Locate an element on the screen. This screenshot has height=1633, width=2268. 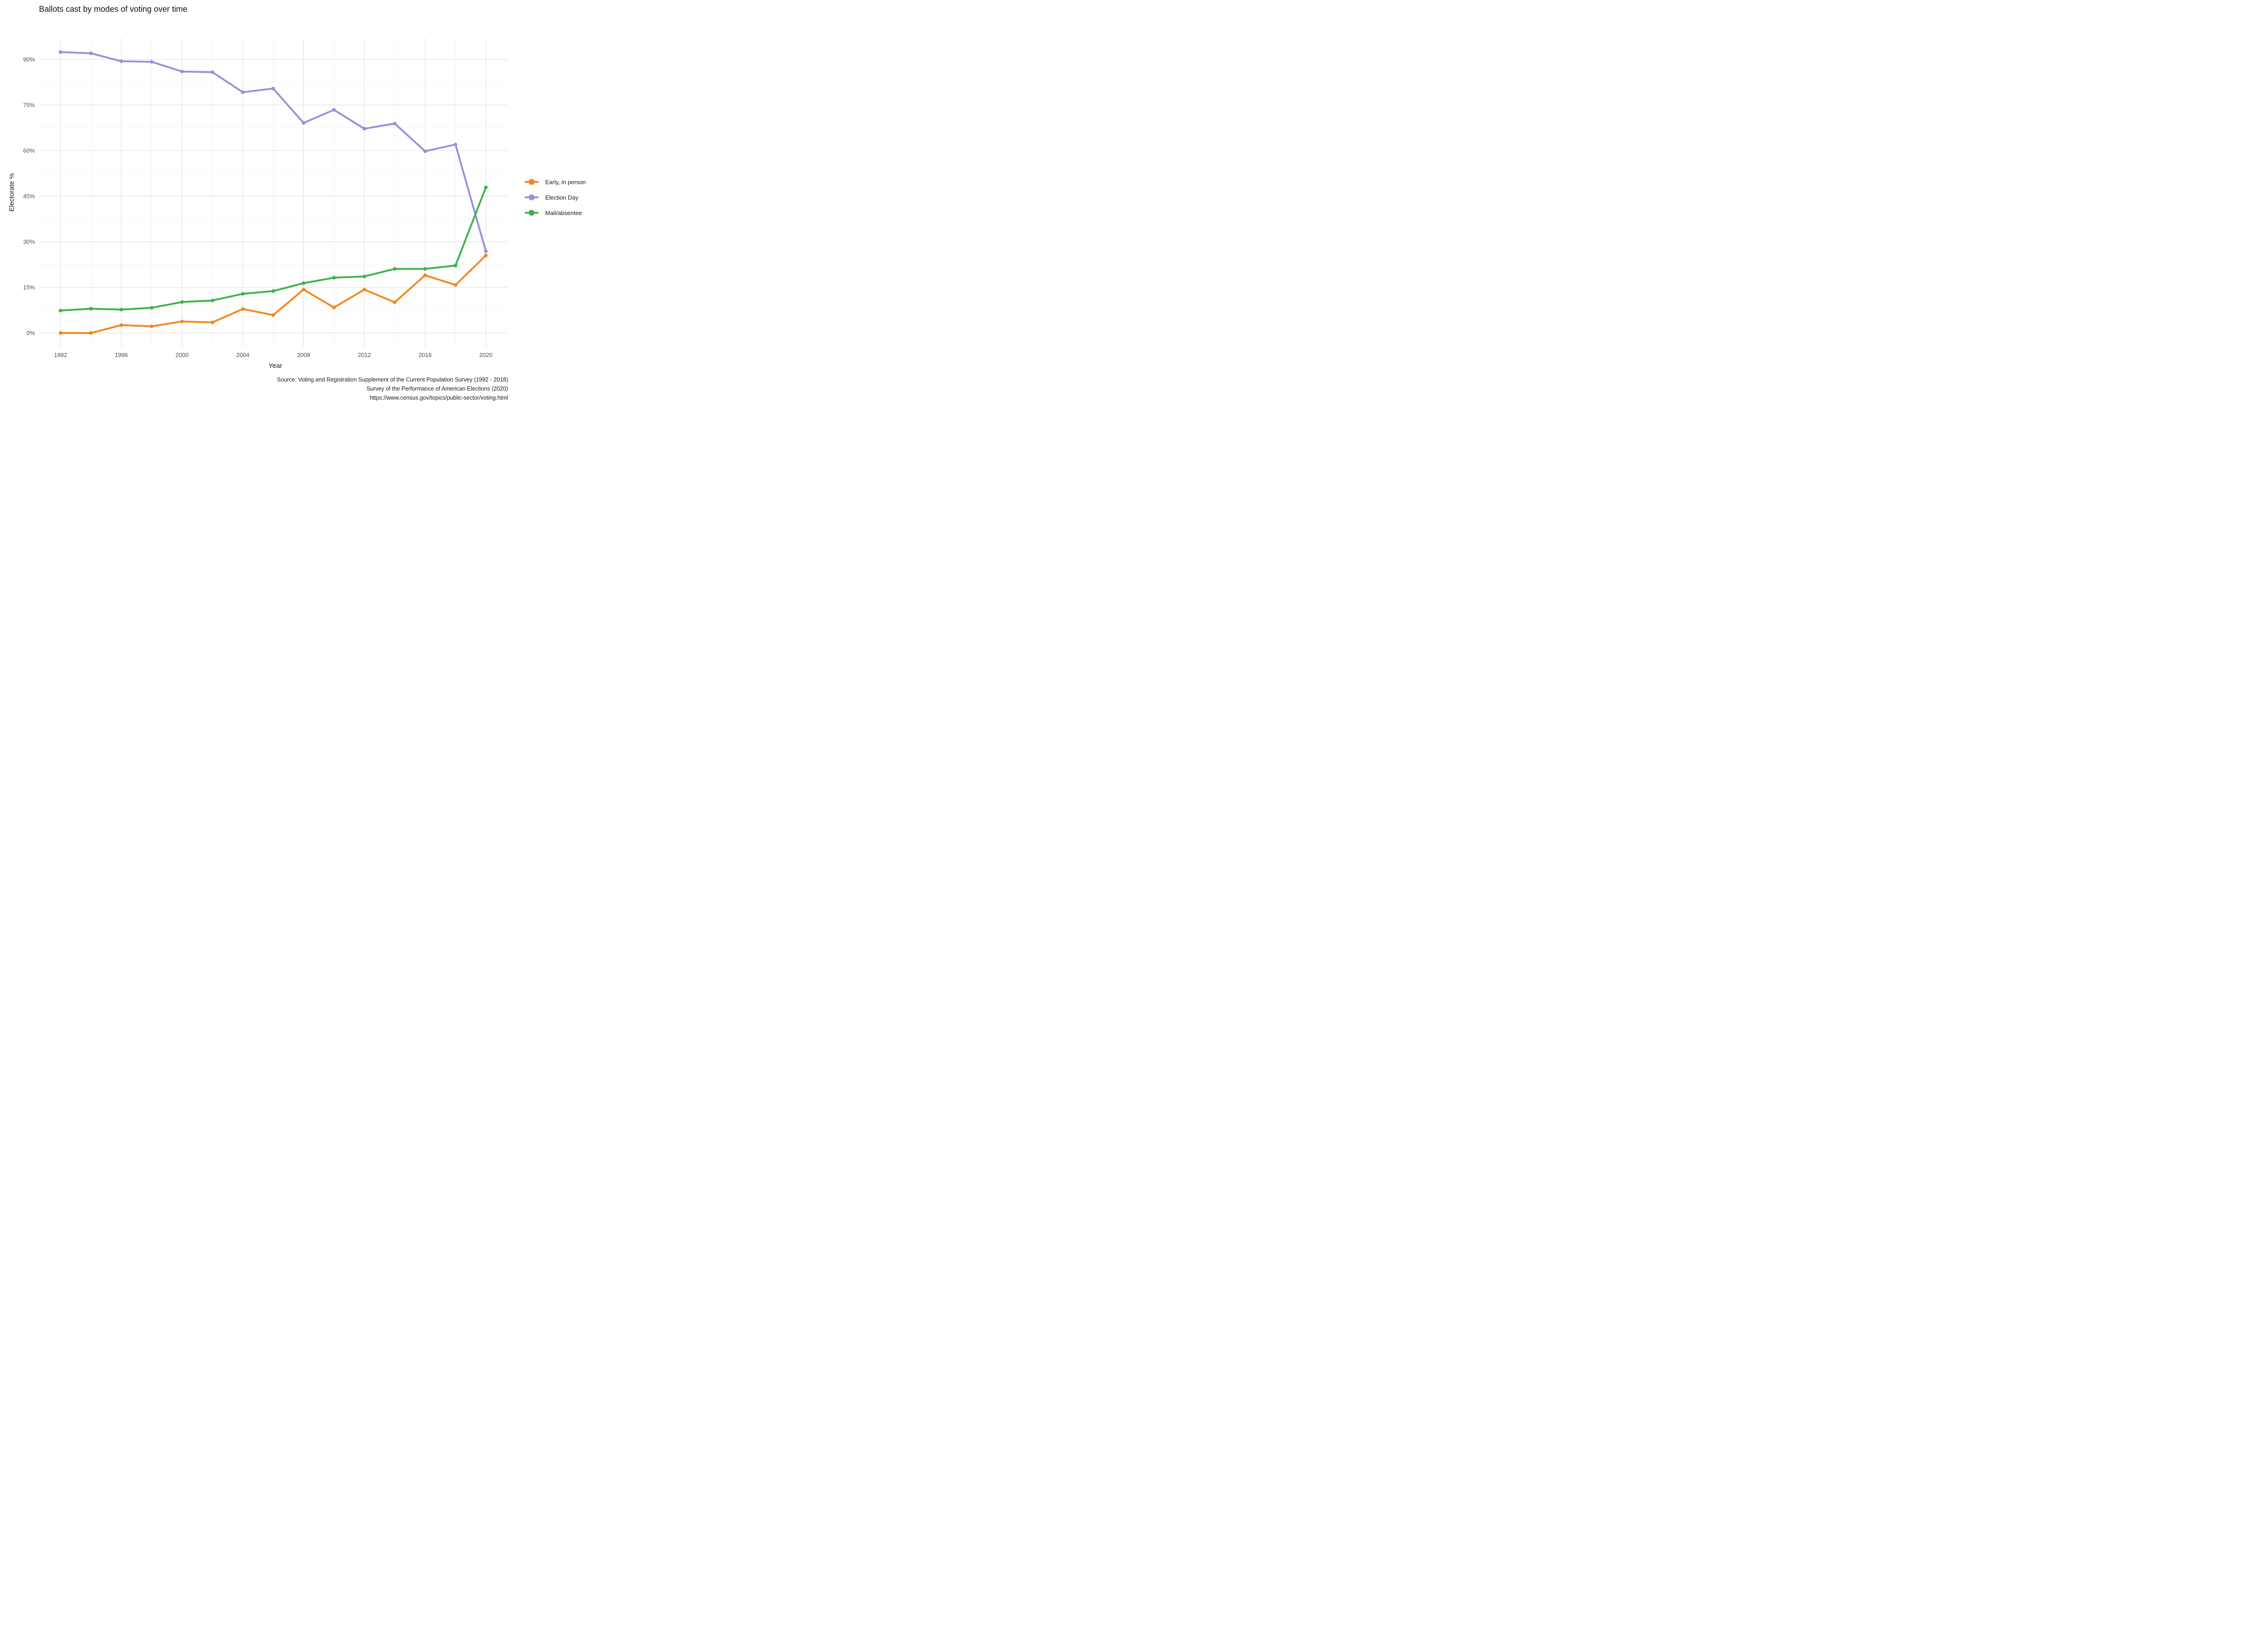
data-point-early-in-person-1992 is located at coordinates (61, 333).